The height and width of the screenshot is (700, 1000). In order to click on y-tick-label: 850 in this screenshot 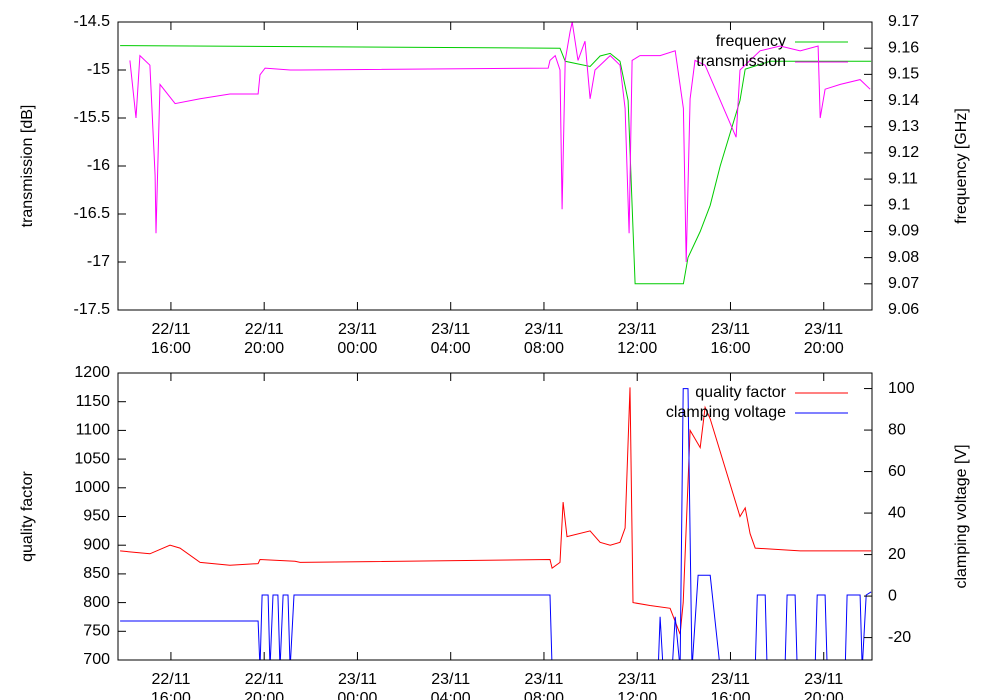, I will do `click(96, 573)`.